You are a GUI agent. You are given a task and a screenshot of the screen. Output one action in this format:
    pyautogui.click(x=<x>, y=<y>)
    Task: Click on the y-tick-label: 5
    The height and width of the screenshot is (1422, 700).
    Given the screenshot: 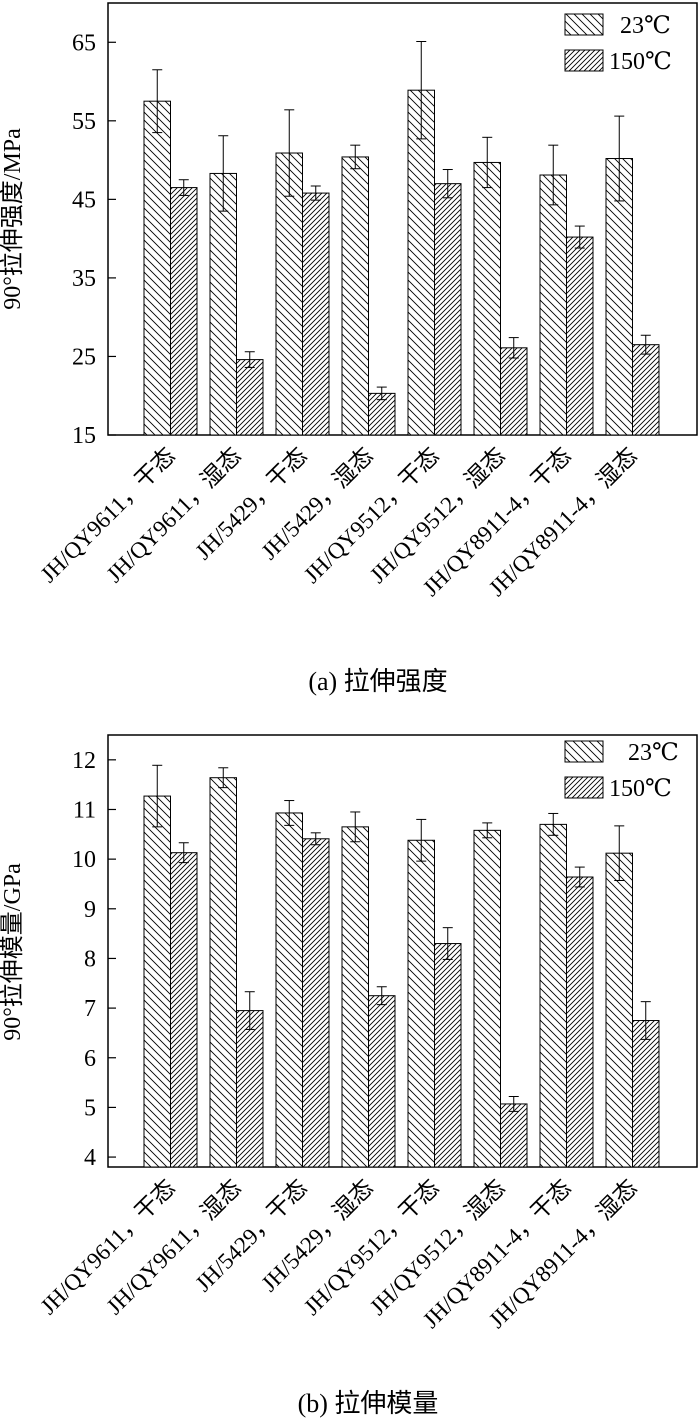 What is the action you would take?
    pyautogui.click(x=90, y=1108)
    